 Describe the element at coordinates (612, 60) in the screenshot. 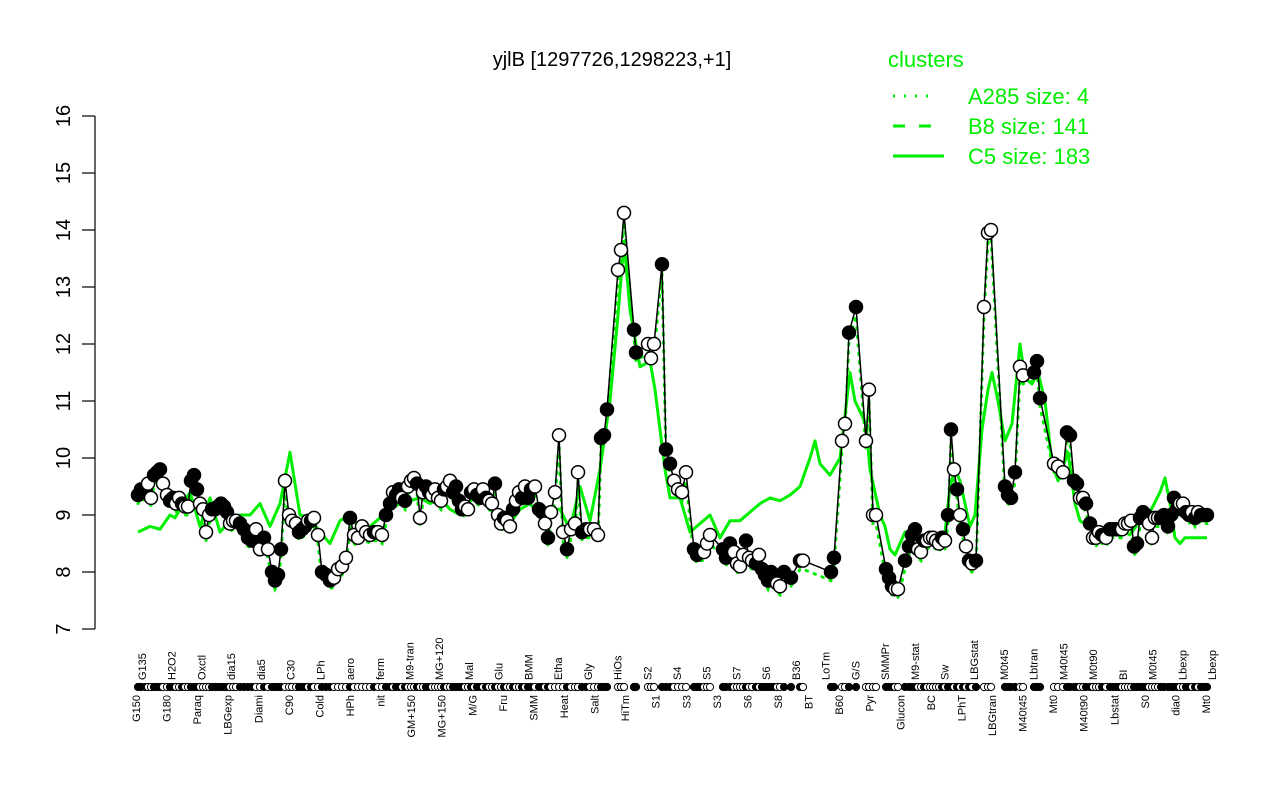

I see `chart-title: yjlB [1297726,1298223,+1]` at that location.